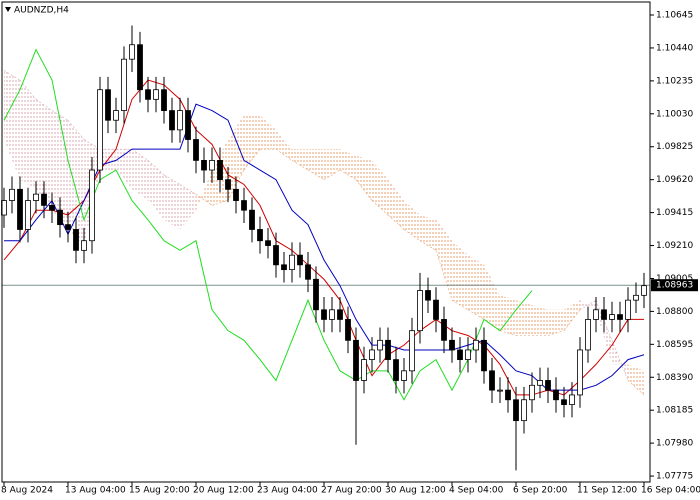  What do you see at coordinates (674, 213) in the screenshot?
I see `y-tick-label: 1.09415` at bounding box center [674, 213].